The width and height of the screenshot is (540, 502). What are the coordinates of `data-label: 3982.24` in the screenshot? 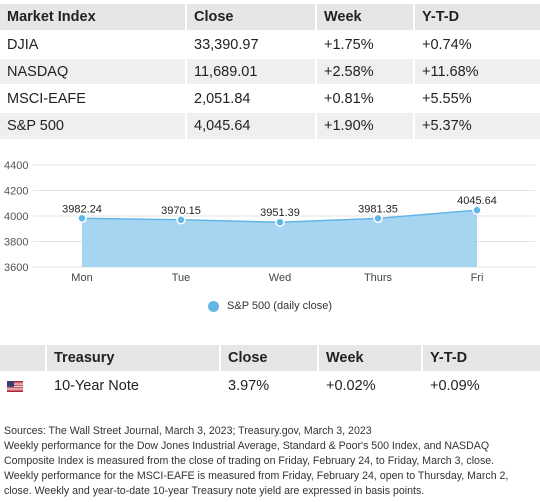 It's located at (82, 209).